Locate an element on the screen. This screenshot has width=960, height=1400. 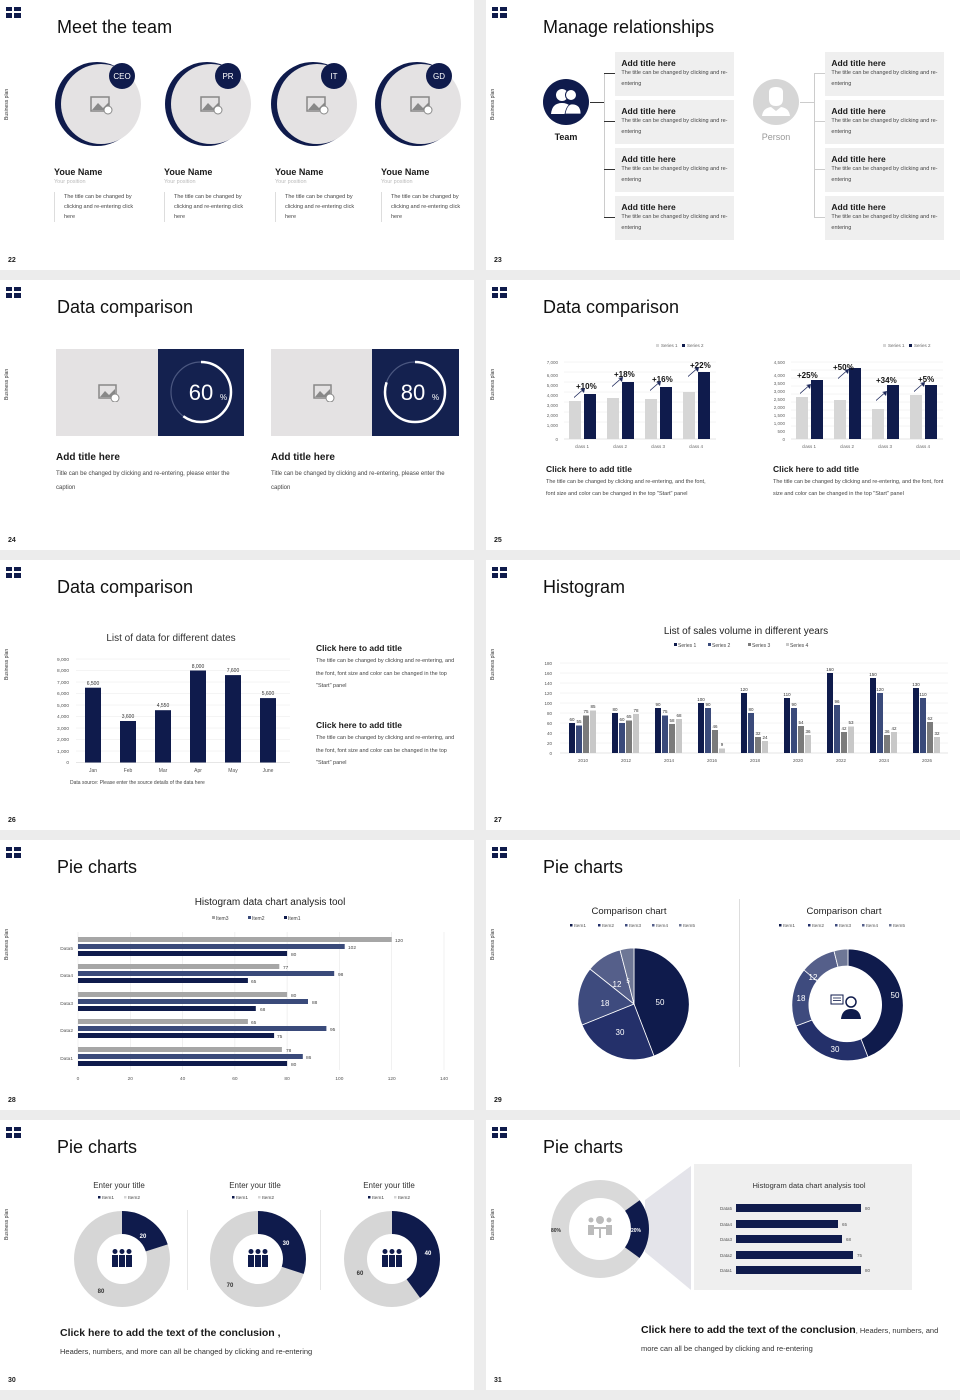
svg-text: 60 is located at coordinates (235, 1079).